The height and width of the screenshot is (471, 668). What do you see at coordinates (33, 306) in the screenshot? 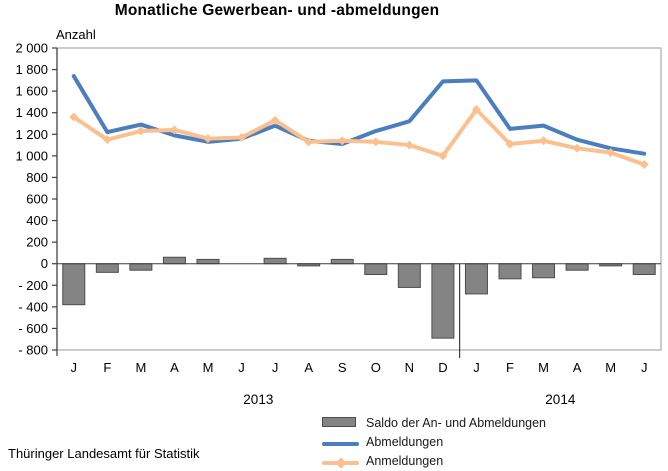
I see `y-tick-label: - 400` at bounding box center [33, 306].